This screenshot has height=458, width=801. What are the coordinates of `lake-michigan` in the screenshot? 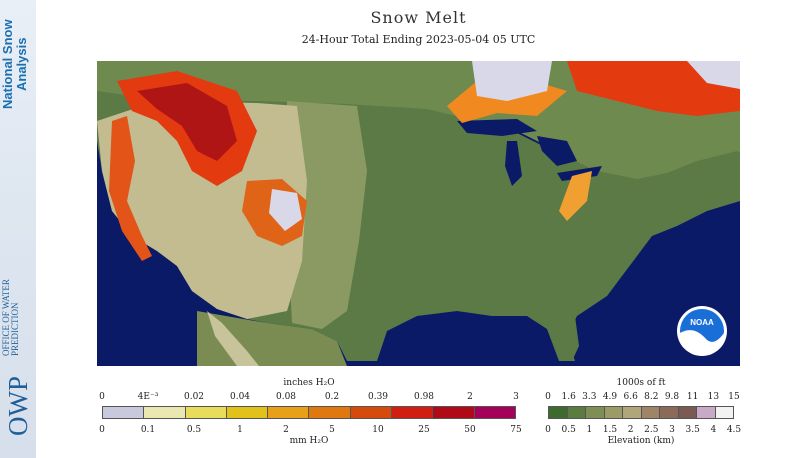 It's located at (513, 163).